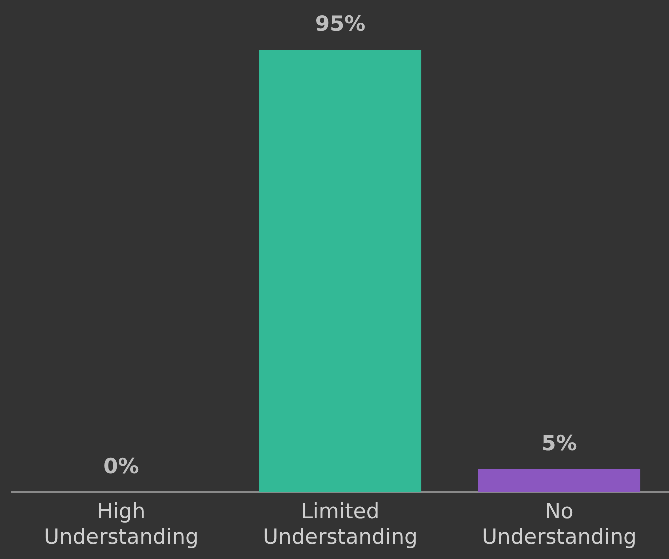 The image size is (669, 559). Describe the element at coordinates (559, 524) in the screenshot. I see `x-tick-label: No Understanding` at that location.